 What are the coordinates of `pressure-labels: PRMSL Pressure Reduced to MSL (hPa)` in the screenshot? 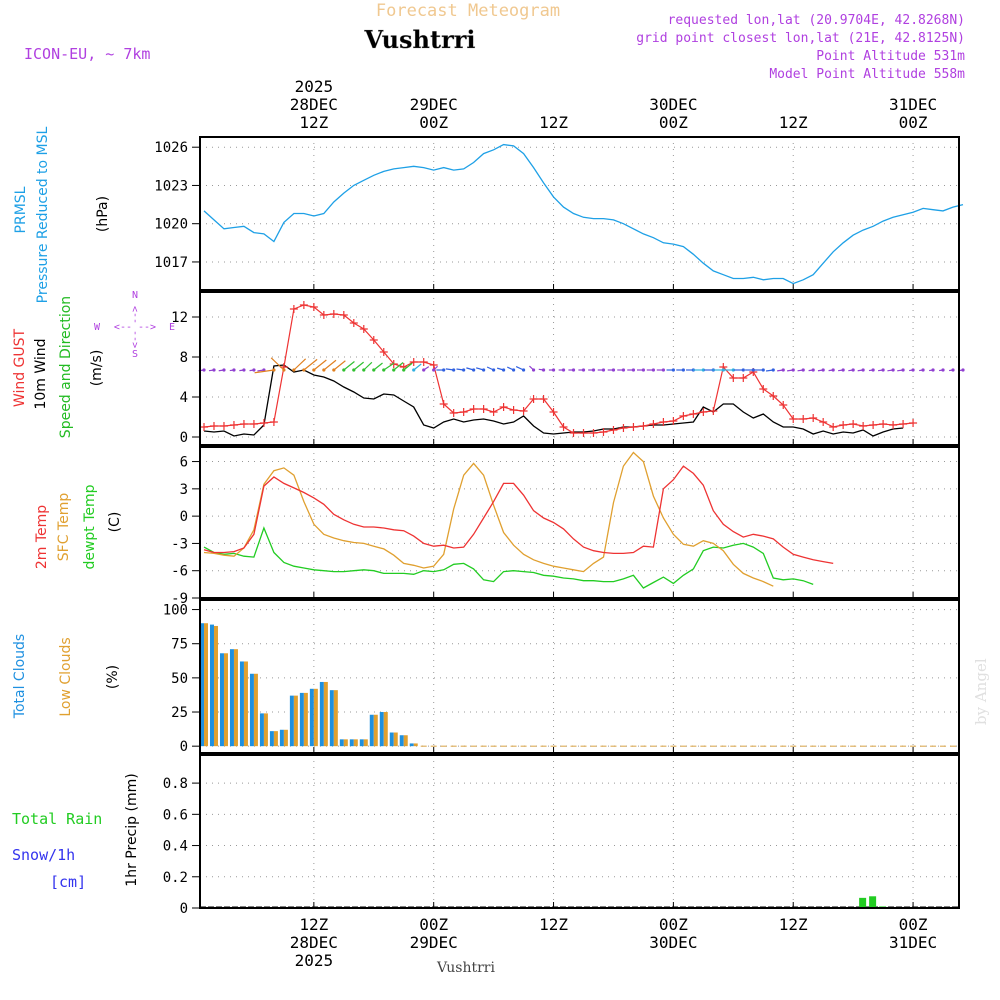 It's located at (62, 214).